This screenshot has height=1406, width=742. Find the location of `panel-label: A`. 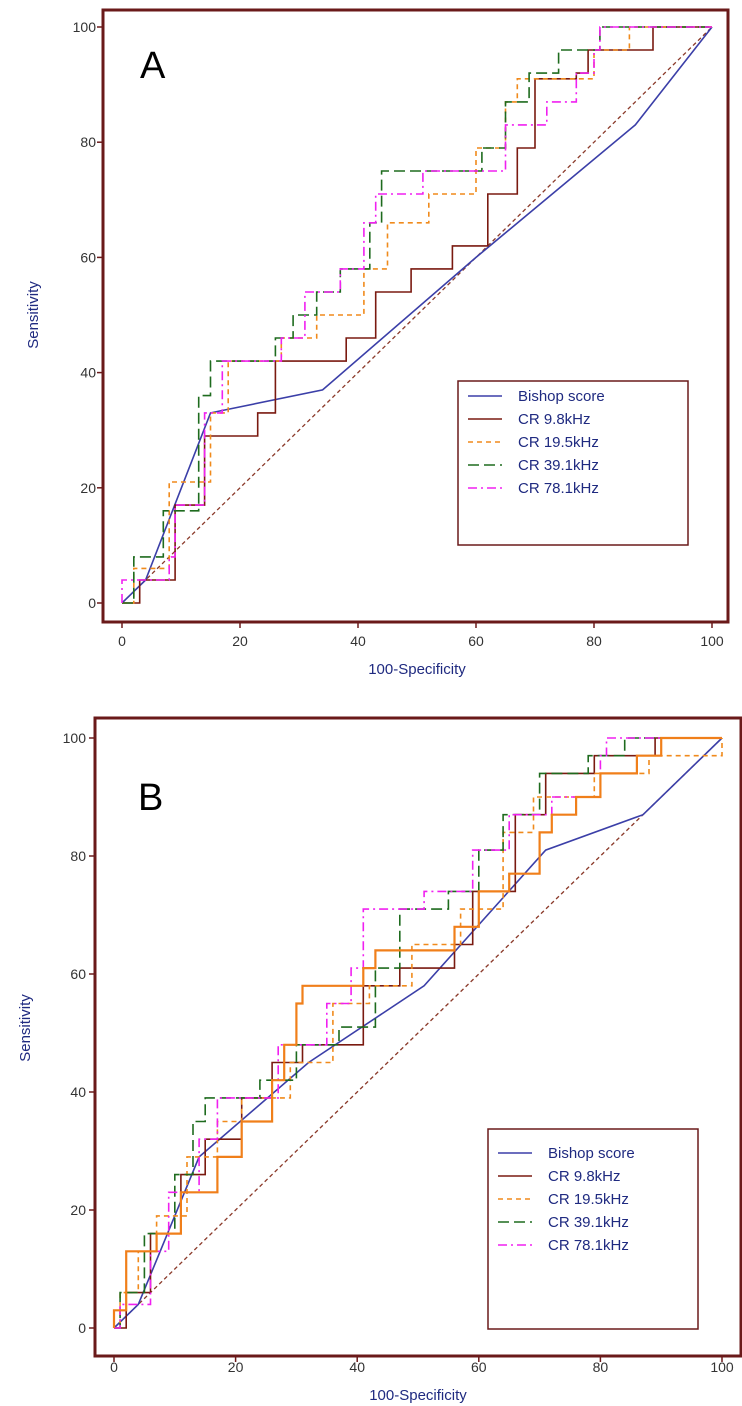

panel-label: A is located at coordinates (153, 66).